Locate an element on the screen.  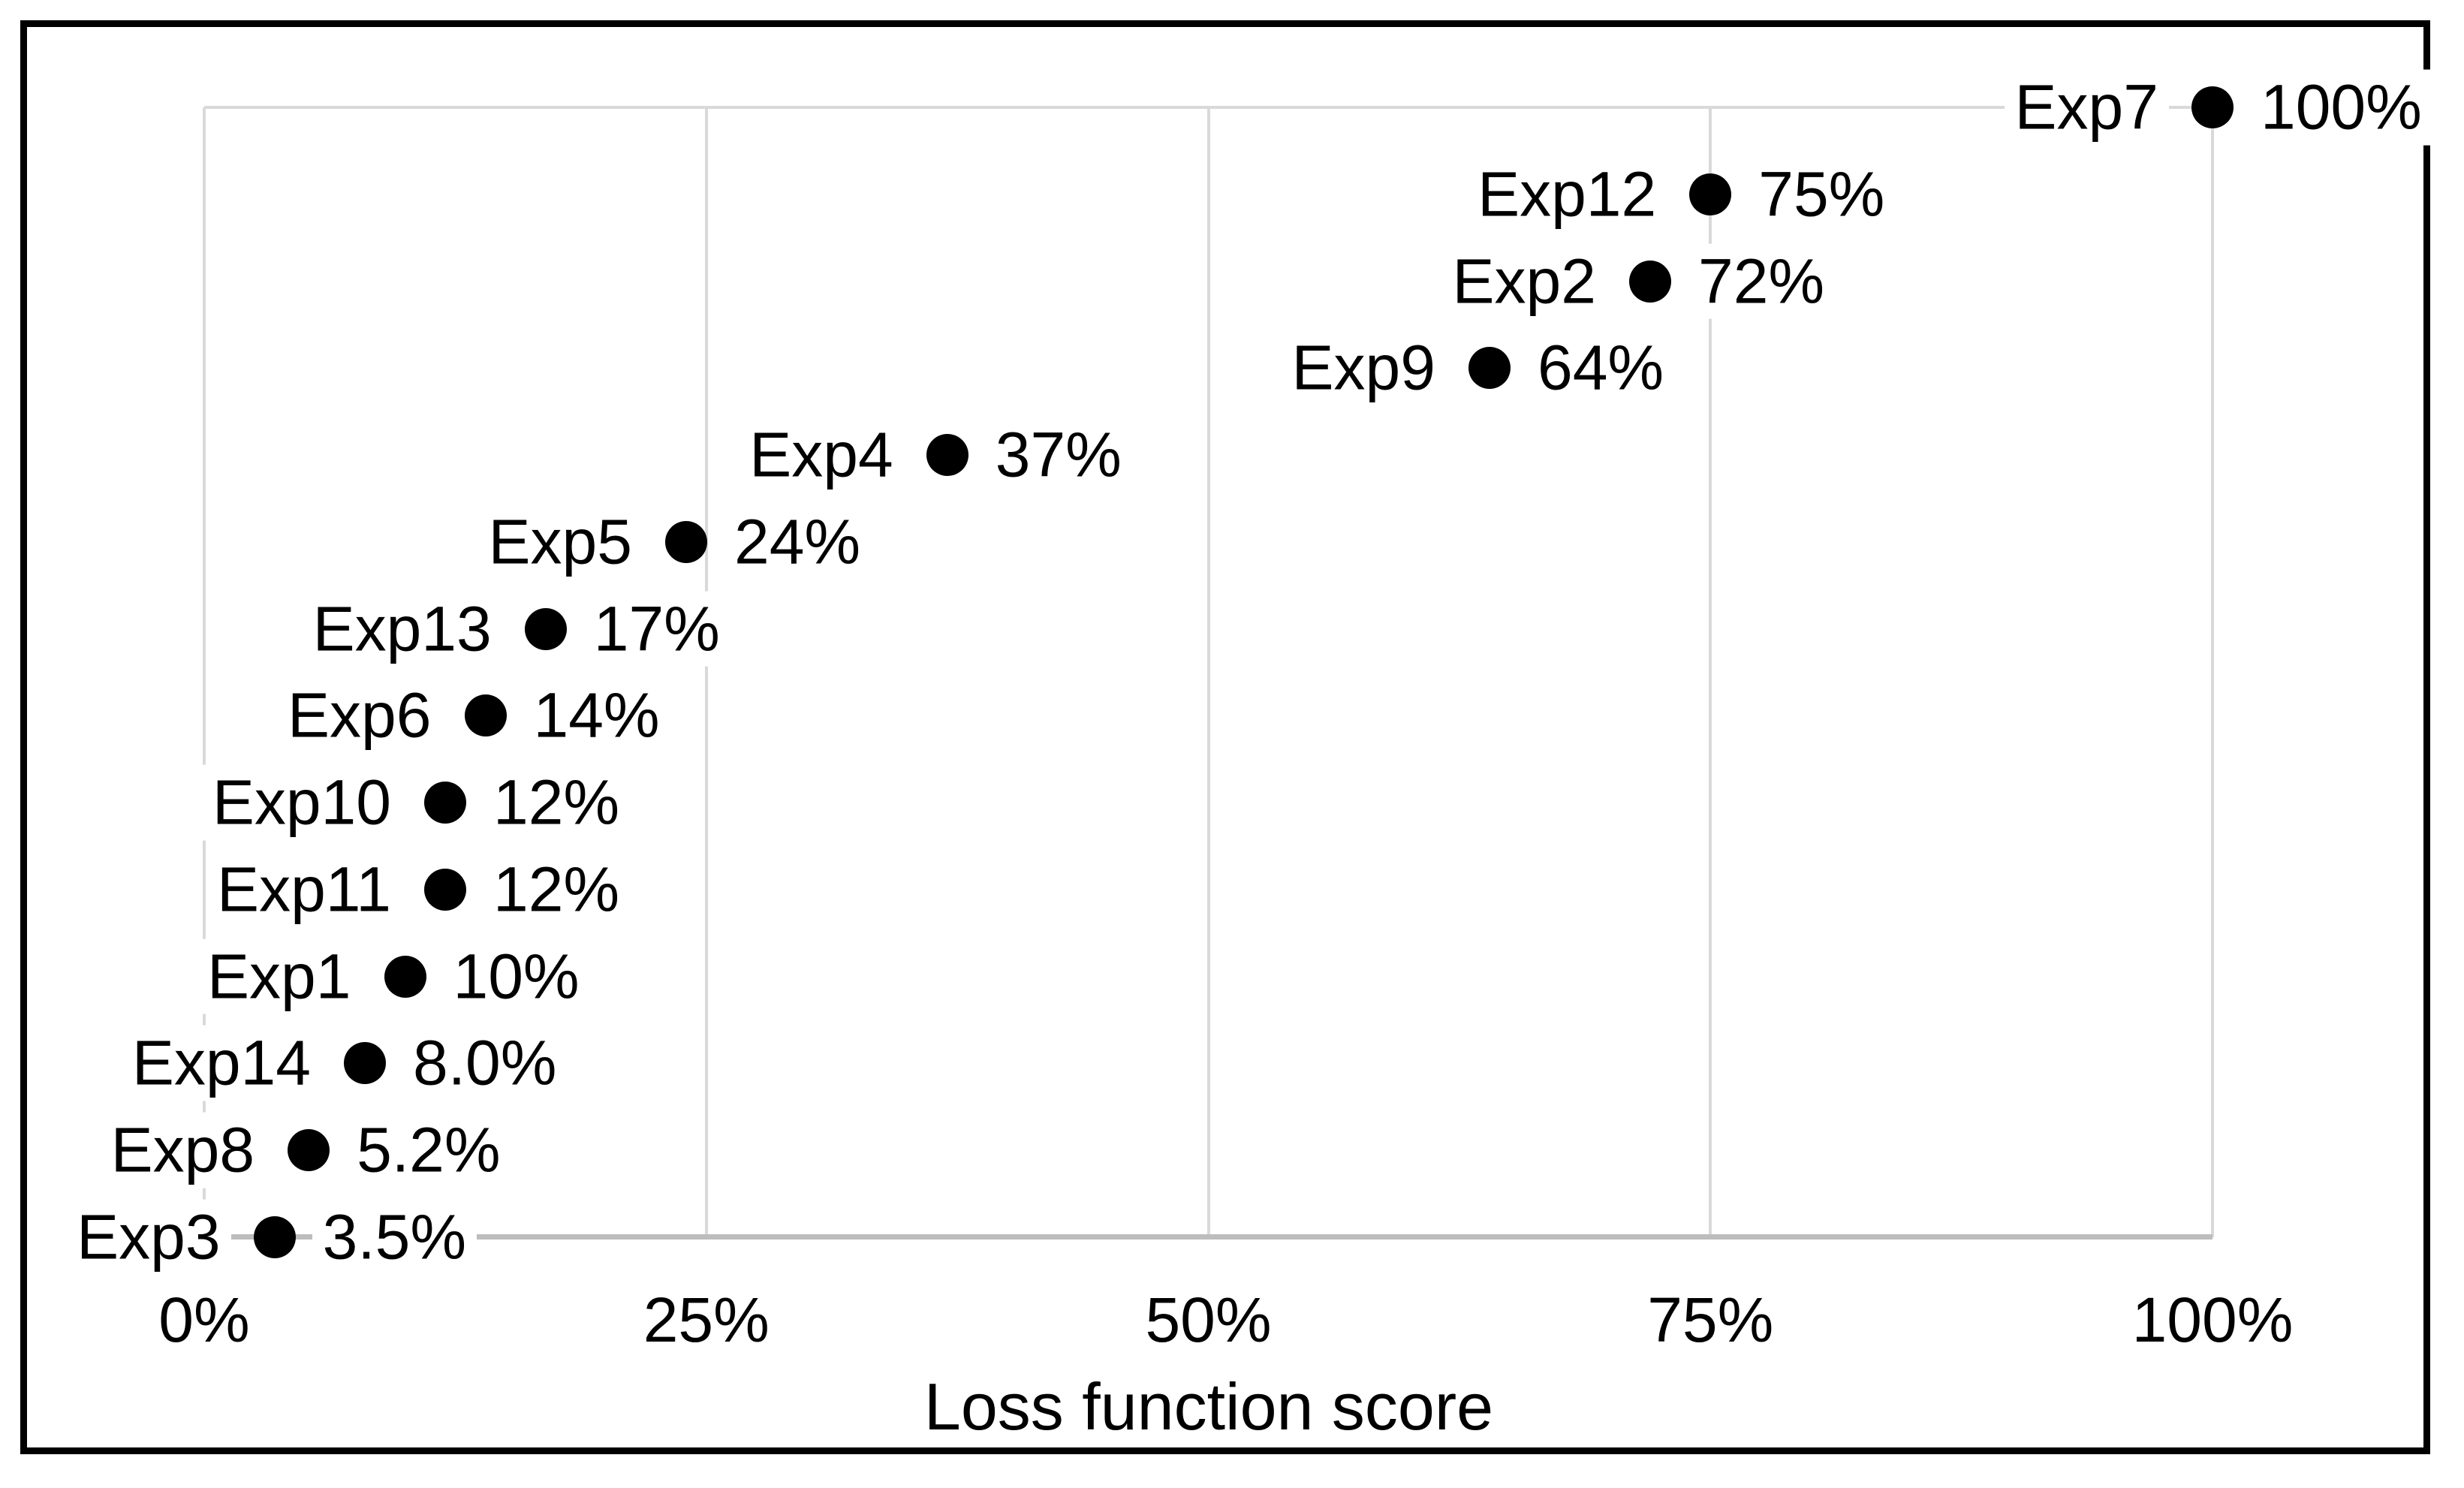
point-label: Exp1 is located at coordinates (279, 976).